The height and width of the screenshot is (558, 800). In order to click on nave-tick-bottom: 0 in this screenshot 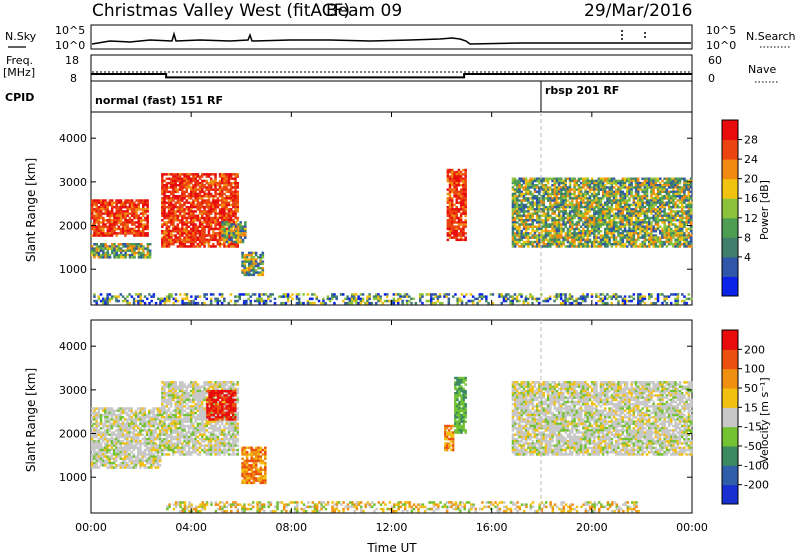, I will do `click(711, 78)`.